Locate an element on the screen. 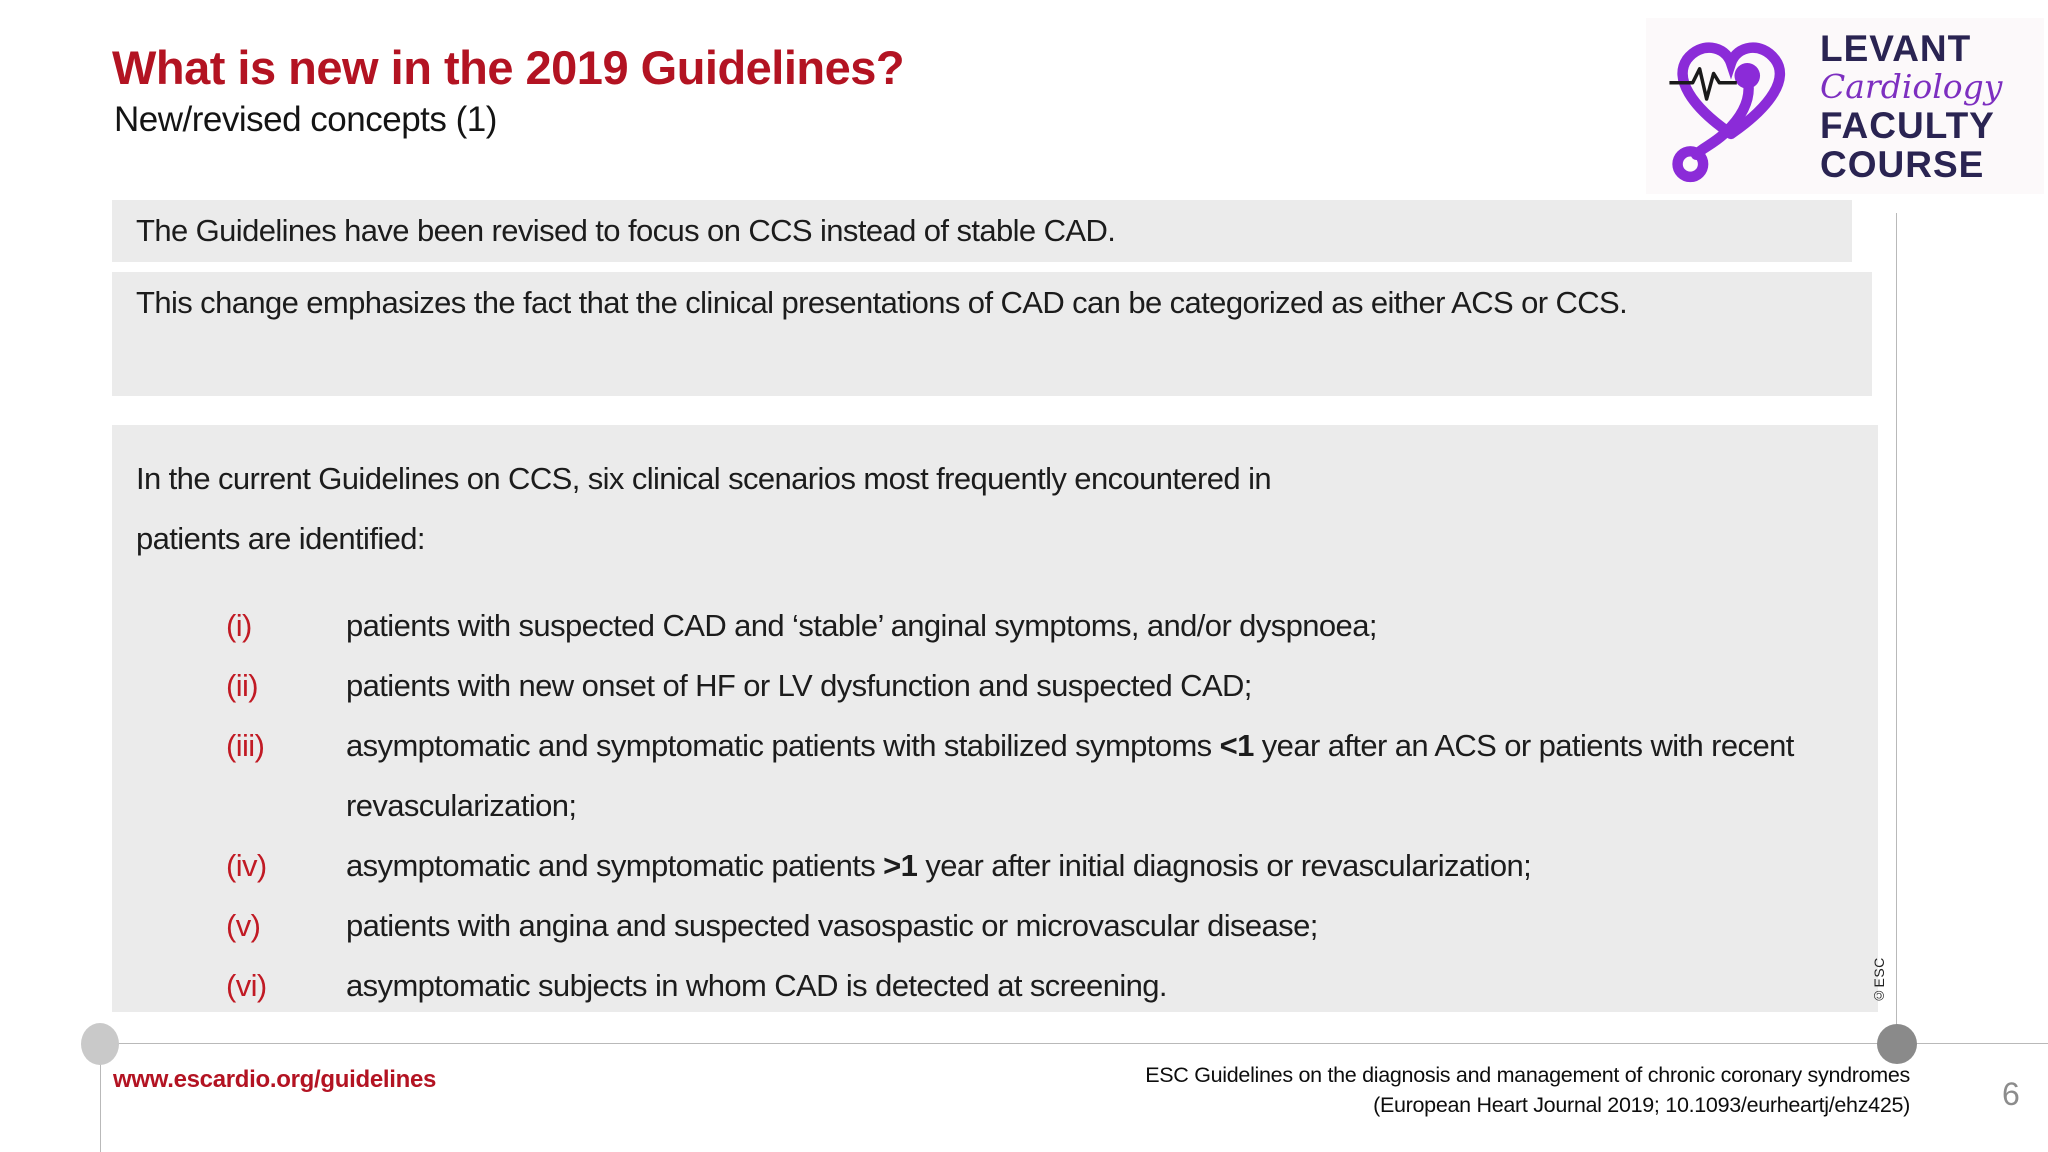  levant-cardiology-logo: LEVANT Cardiology FACULTY COURSE is located at coordinates (1845, 106).